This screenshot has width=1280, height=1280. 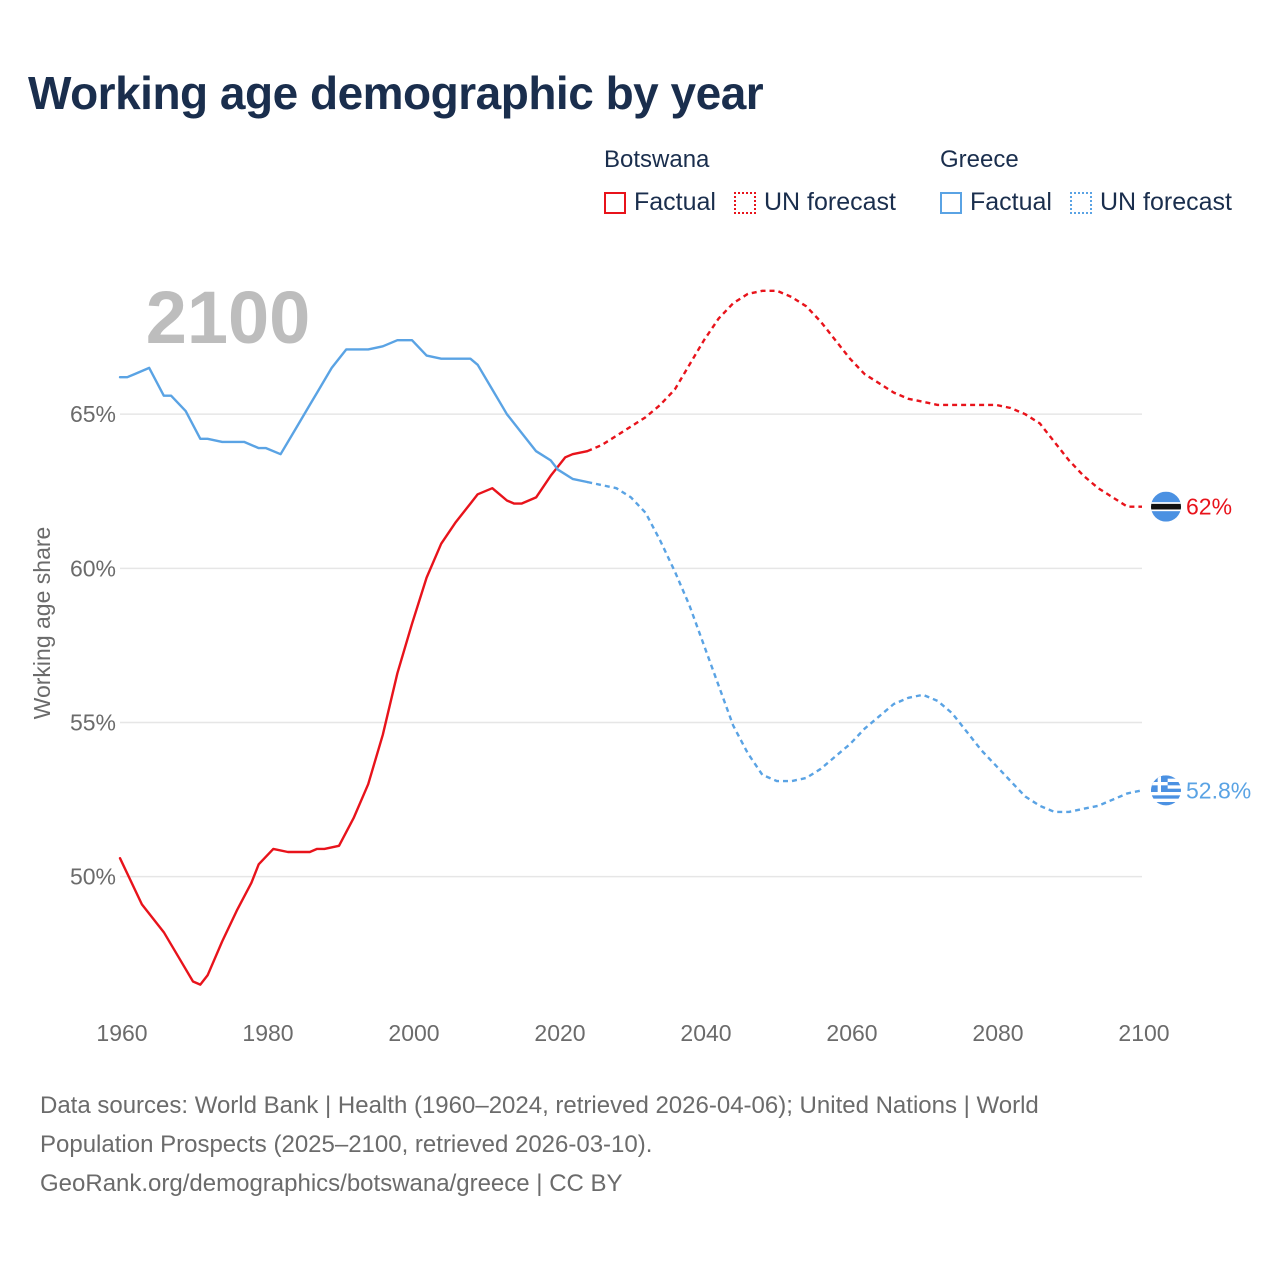 What do you see at coordinates (759, 181) in the screenshot?
I see `legend-group-botswana: Botswana Factual UN forecast` at bounding box center [759, 181].